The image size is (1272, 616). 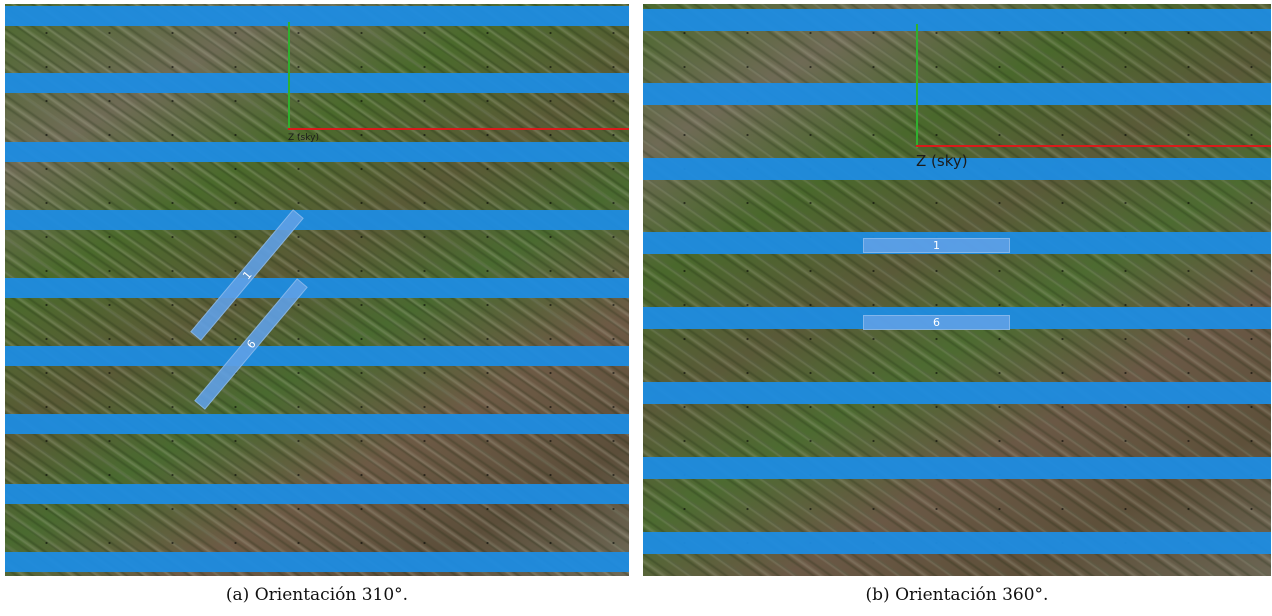 I want to click on caption-orientation-310: (a) Orientación 310°., so click(x=317, y=595).